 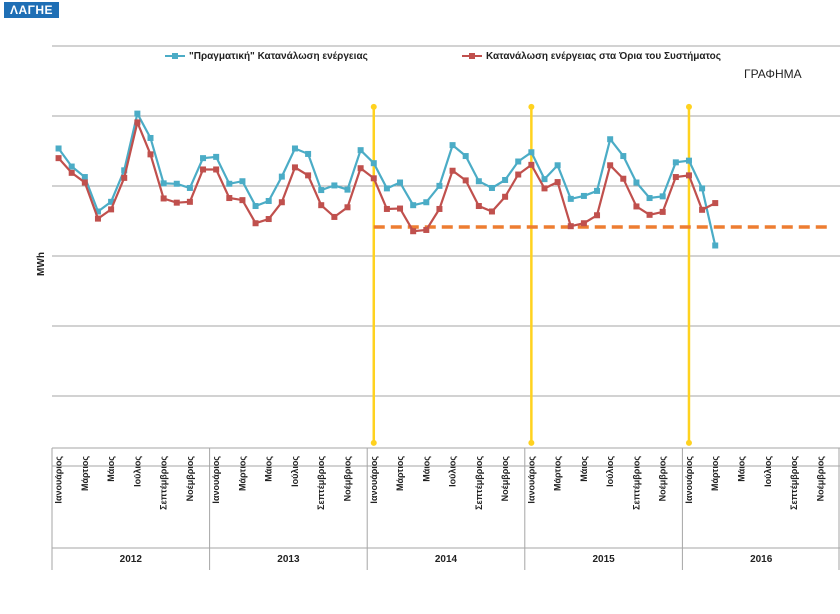 What do you see at coordinates (131, 559) in the screenshot?
I see `year-label: 2012` at bounding box center [131, 559].